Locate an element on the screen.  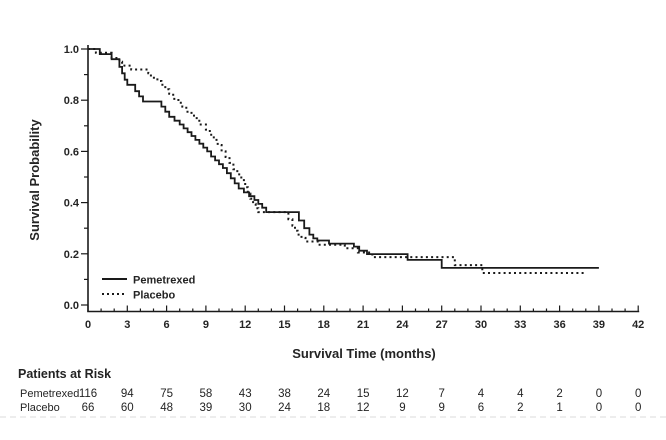
x-tick-label: 18 is located at coordinates (324, 325).